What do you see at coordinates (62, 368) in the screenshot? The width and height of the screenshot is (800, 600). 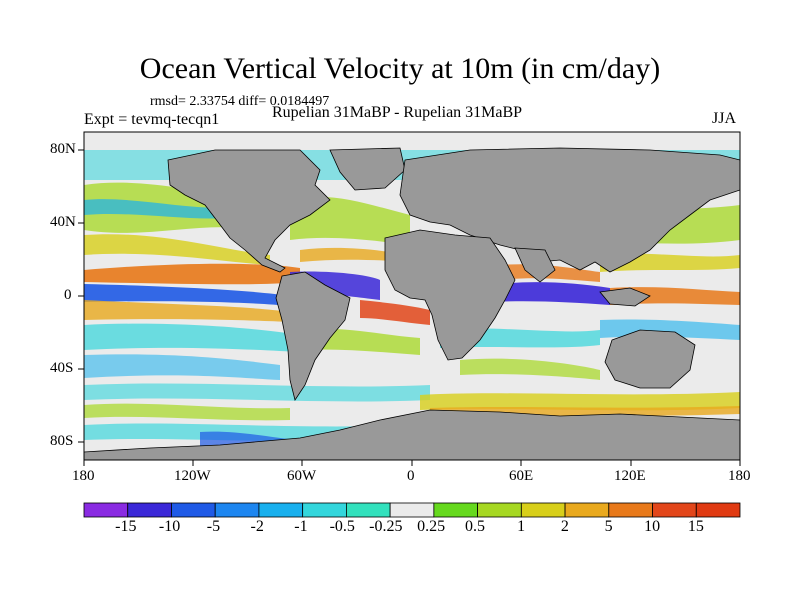 I see `y-tick-label: 40S` at bounding box center [62, 368].